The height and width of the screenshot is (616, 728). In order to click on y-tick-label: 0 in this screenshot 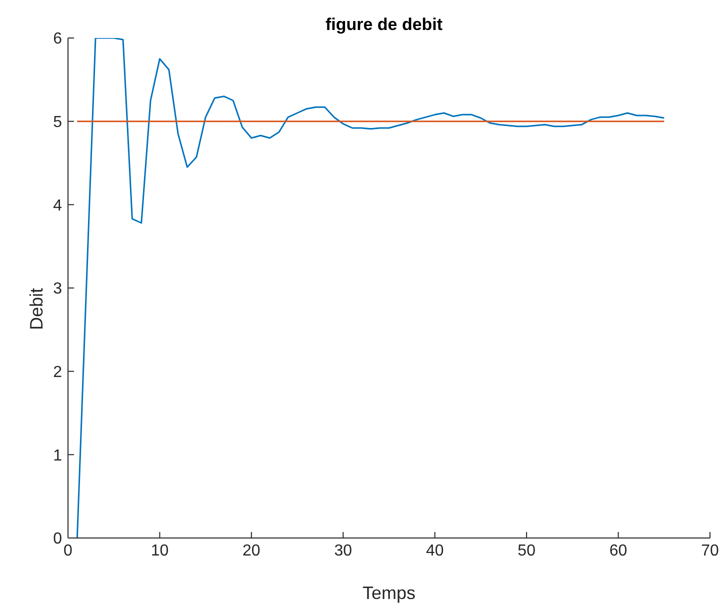, I will do `click(57, 539)`.